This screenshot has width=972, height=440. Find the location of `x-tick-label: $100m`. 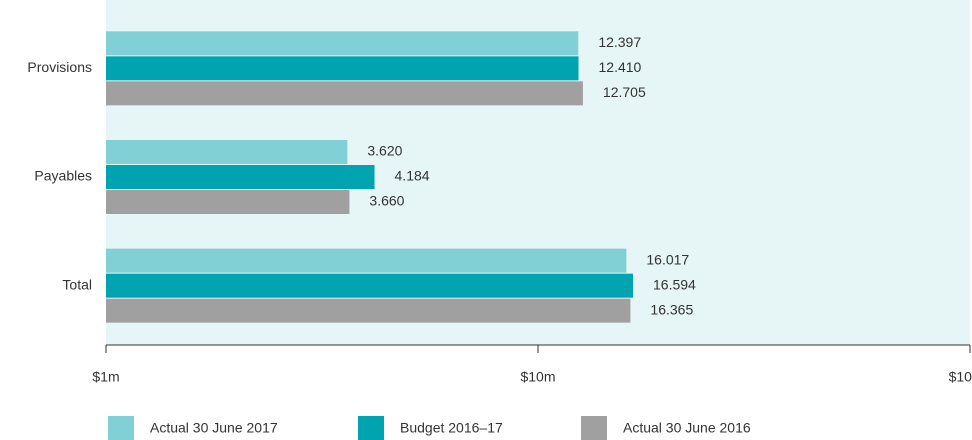

x-tick-label: $100m is located at coordinates (960, 377).